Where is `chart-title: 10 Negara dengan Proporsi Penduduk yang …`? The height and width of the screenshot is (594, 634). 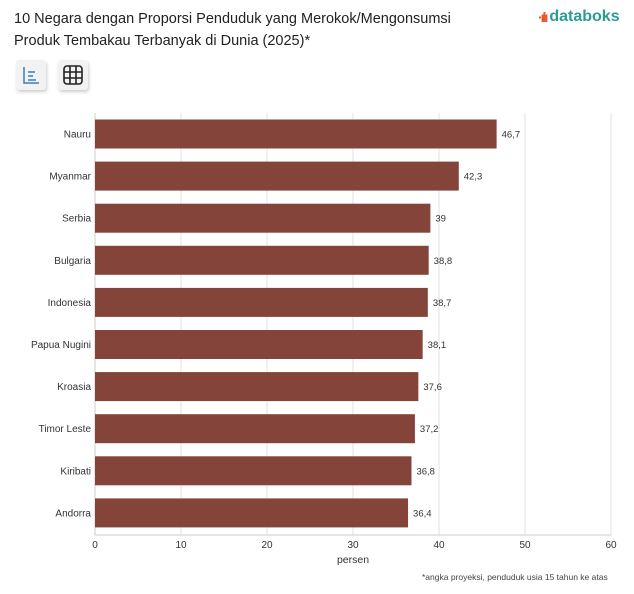
chart-title: 10 Negara dengan Proporsi Penduduk yang … is located at coordinates (232, 30).